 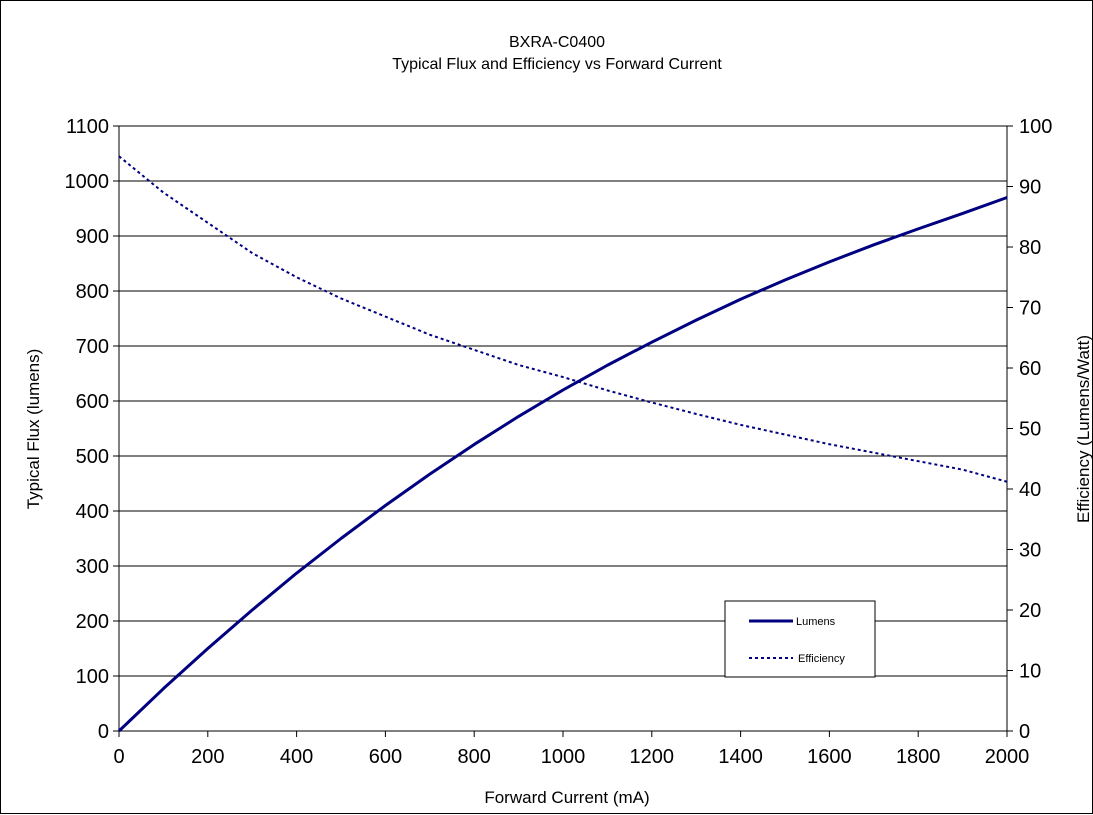 I want to click on y2-tick-label: 90, so click(x=1030, y=188).